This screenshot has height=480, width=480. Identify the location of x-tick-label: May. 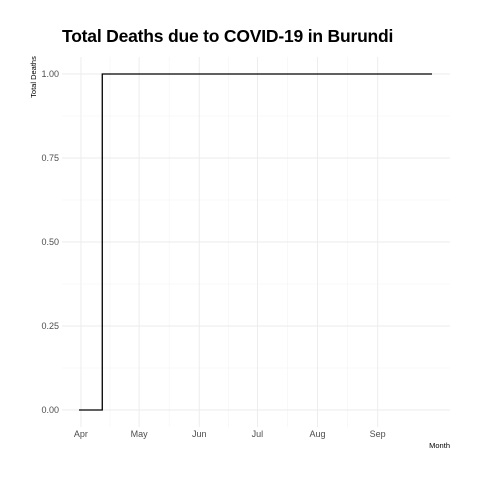
(140, 434).